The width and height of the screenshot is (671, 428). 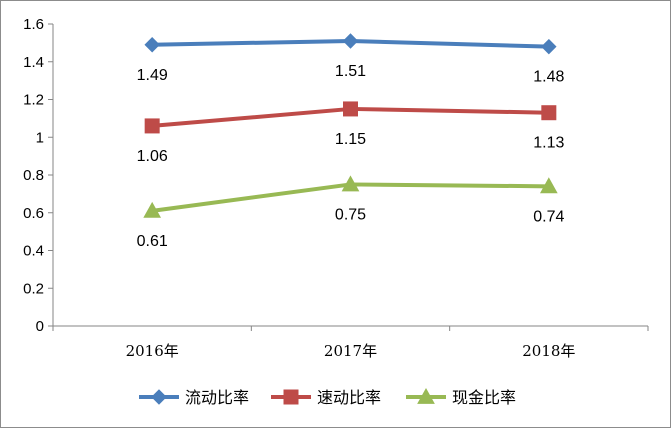 I want to click on x-tick-label: 2017年, so click(x=350, y=351).